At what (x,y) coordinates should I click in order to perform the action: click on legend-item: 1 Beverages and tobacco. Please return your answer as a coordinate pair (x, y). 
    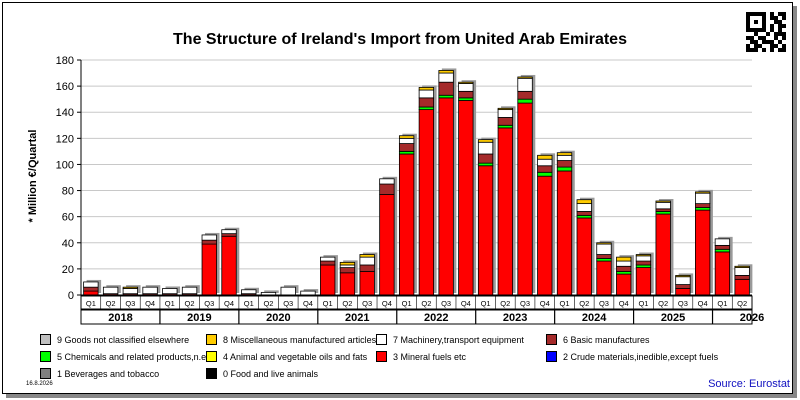
    Looking at the image, I should click on (99, 373).